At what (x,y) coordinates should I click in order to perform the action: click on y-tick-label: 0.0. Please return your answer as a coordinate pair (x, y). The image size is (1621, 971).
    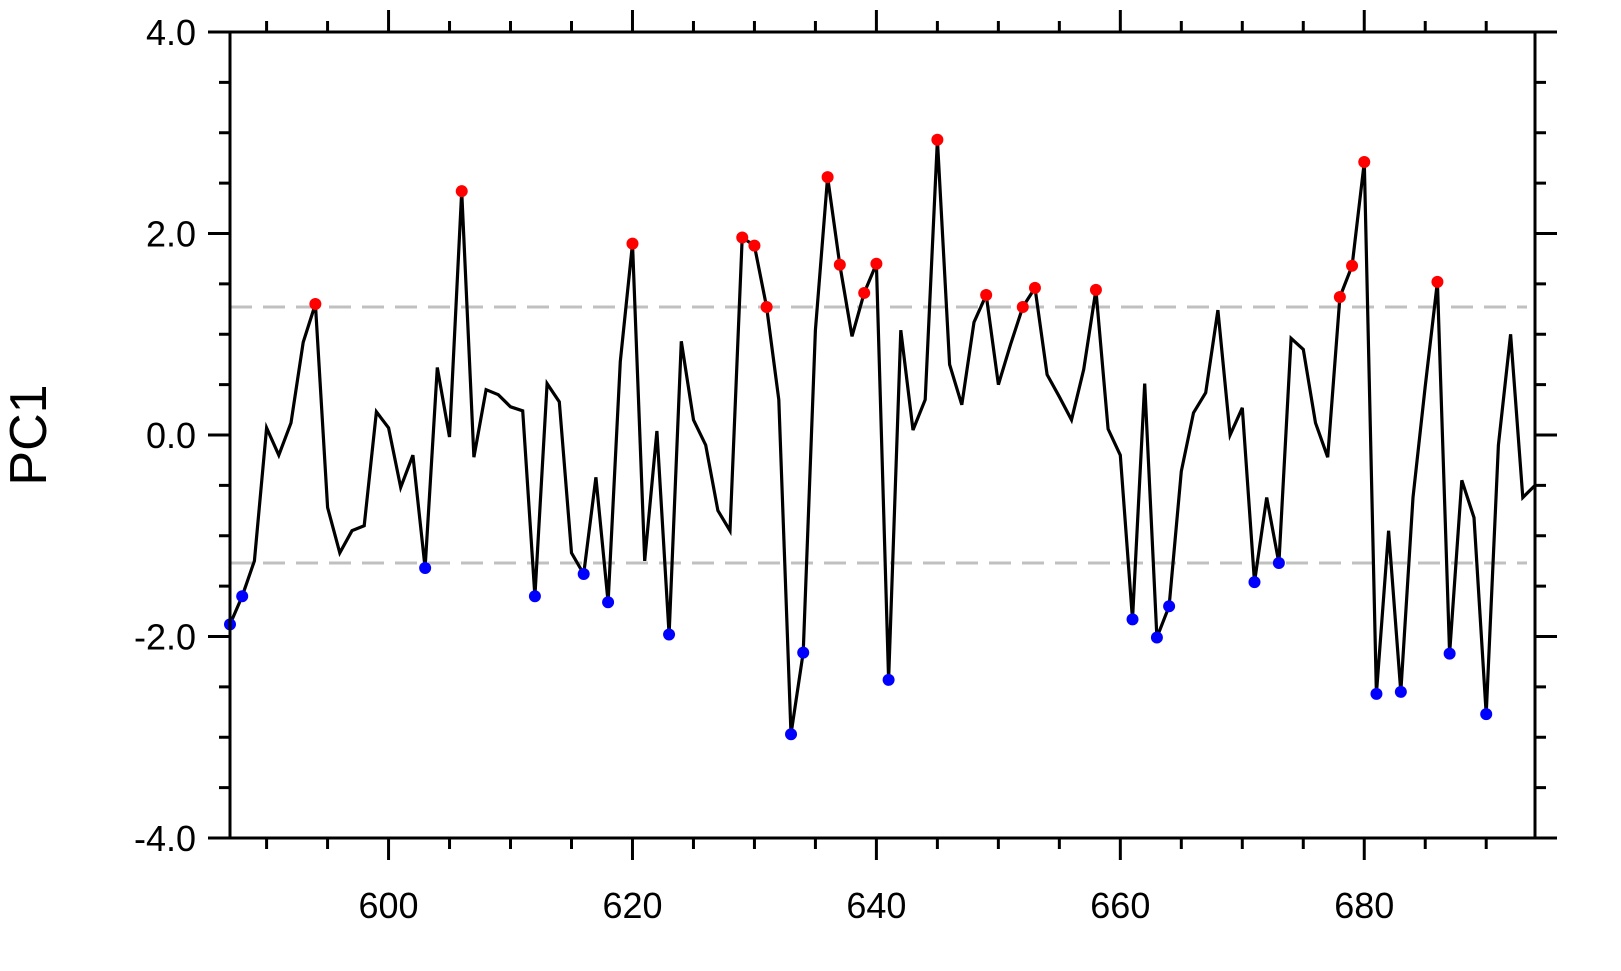
    Looking at the image, I should click on (171, 435).